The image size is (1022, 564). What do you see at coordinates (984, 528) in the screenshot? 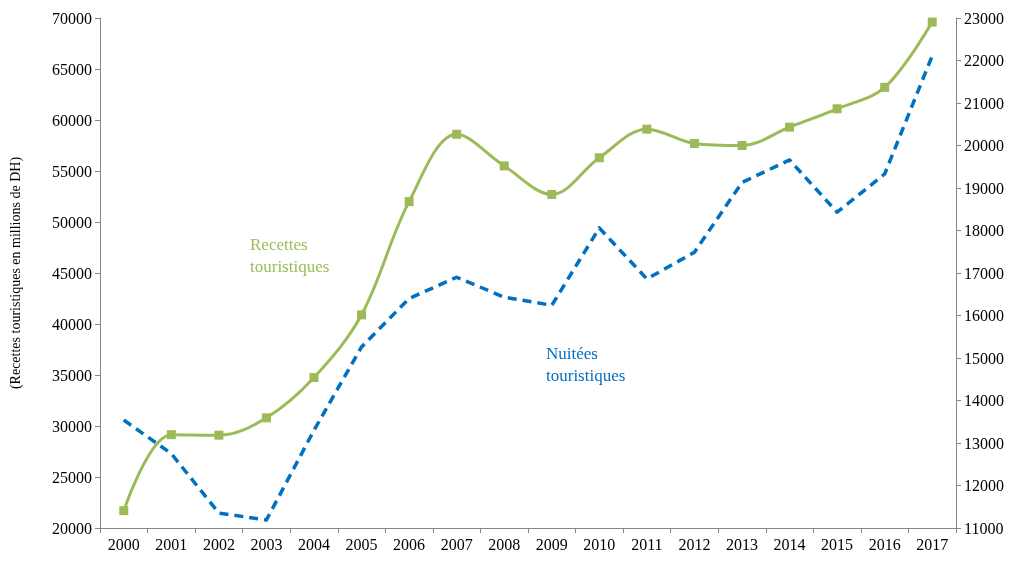
I see `y2-tick-label: 11000` at bounding box center [984, 528].